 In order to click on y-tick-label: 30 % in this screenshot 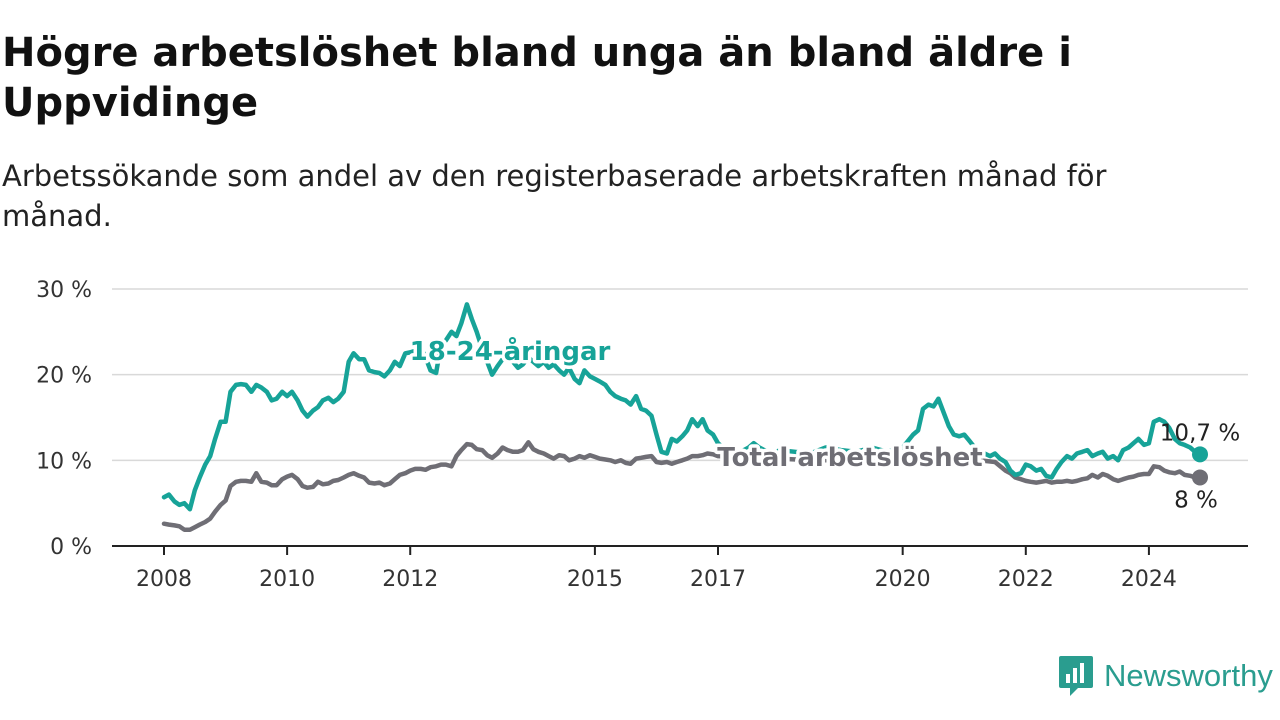, I will do `click(64, 290)`.